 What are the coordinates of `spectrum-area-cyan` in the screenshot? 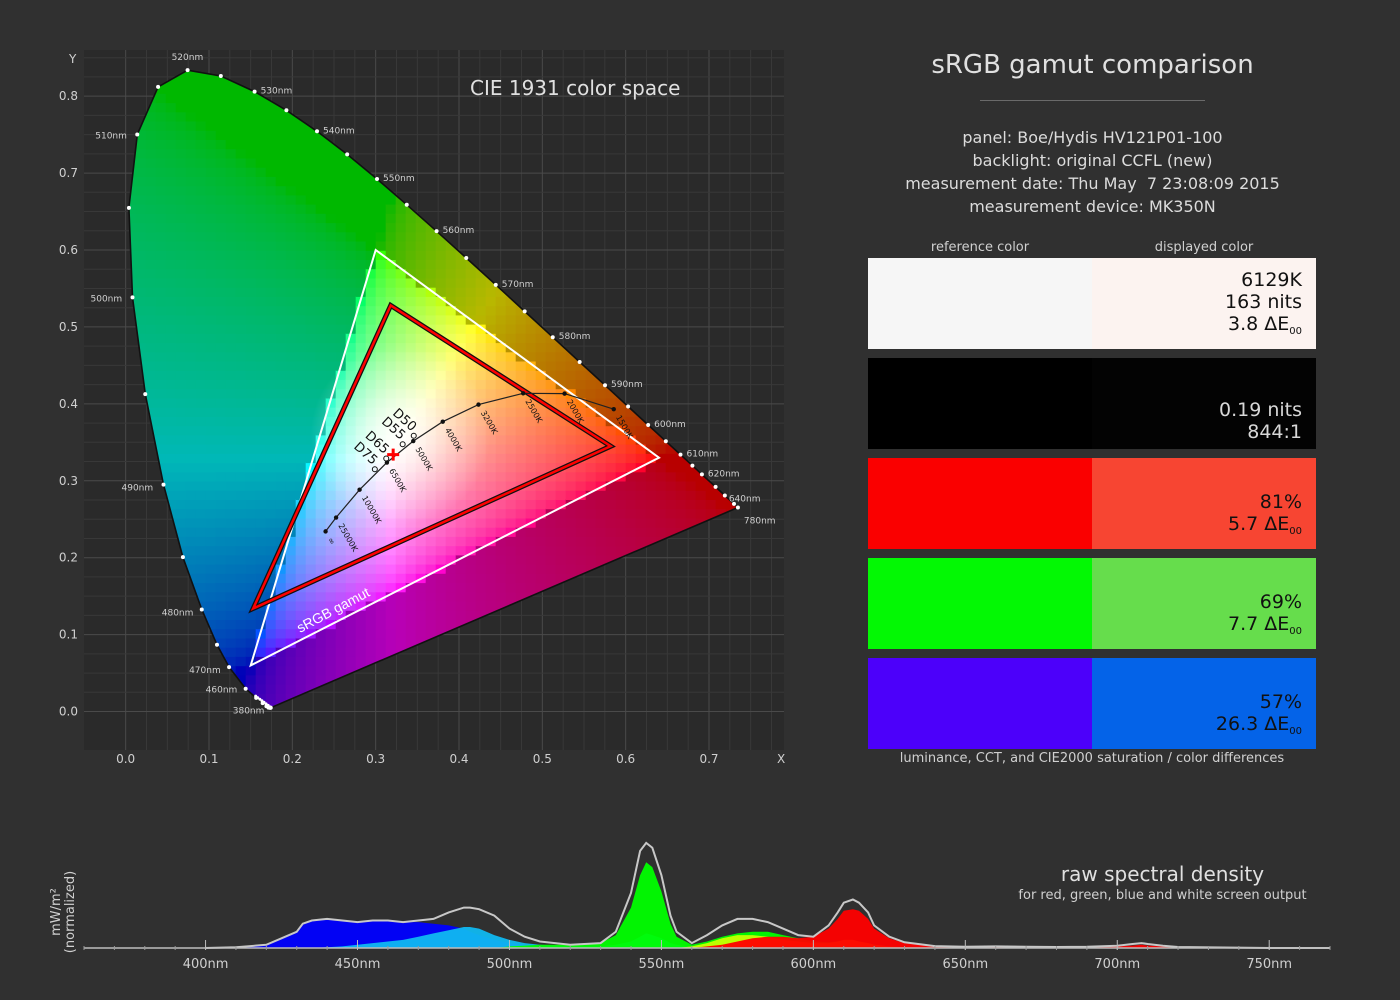 It's located at (768, 937).